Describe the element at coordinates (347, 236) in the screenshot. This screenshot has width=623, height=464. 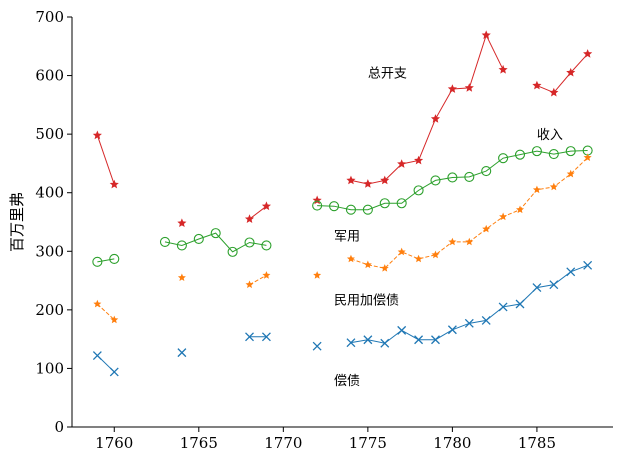
I see `annotation-label: 军用` at that location.